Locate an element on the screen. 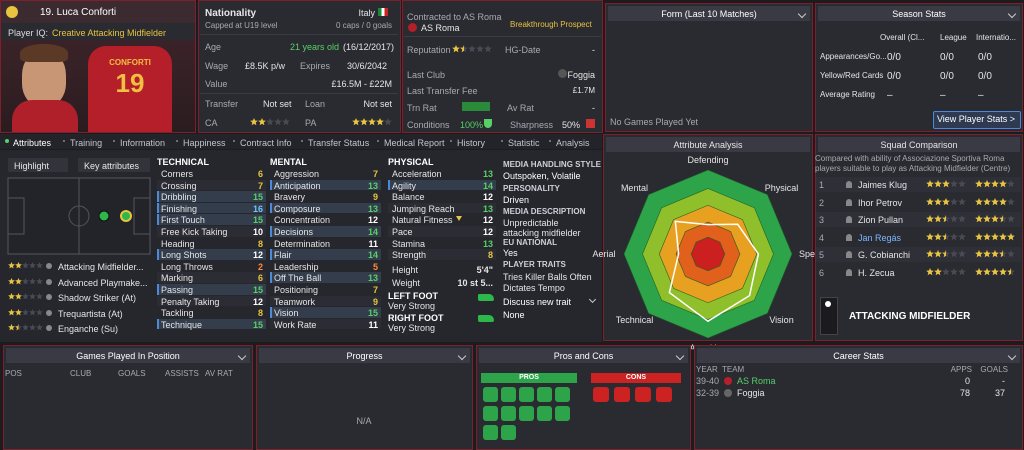 Image resolution: width=1024 pixels, height=450 pixels. profile-label: MEDIA HANDLING STYLE is located at coordinates (552, 164).